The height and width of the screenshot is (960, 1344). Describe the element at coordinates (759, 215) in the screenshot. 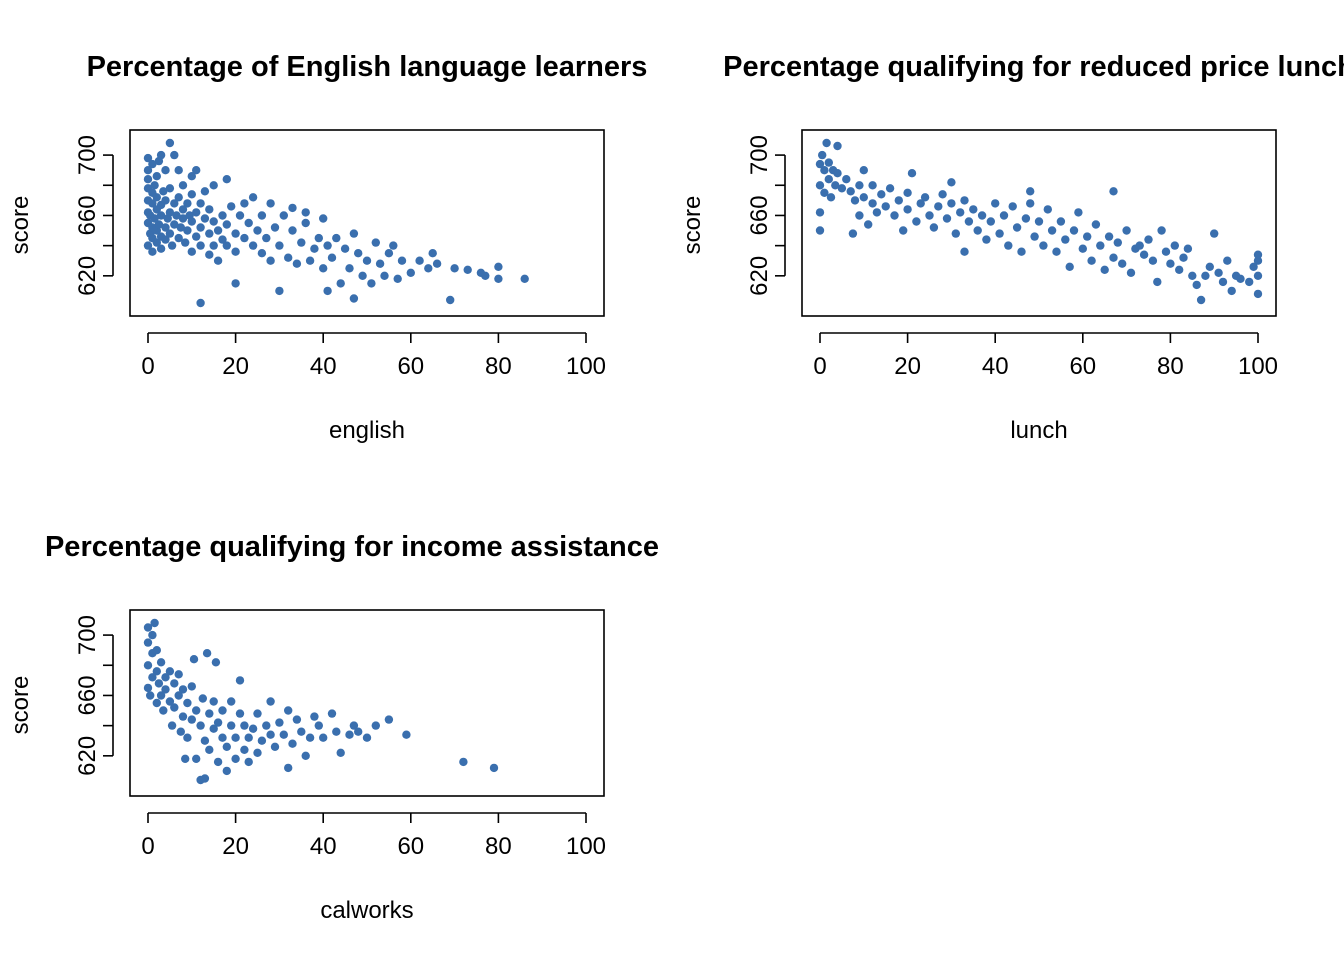

I see `y-tick-label: 660` at that location.